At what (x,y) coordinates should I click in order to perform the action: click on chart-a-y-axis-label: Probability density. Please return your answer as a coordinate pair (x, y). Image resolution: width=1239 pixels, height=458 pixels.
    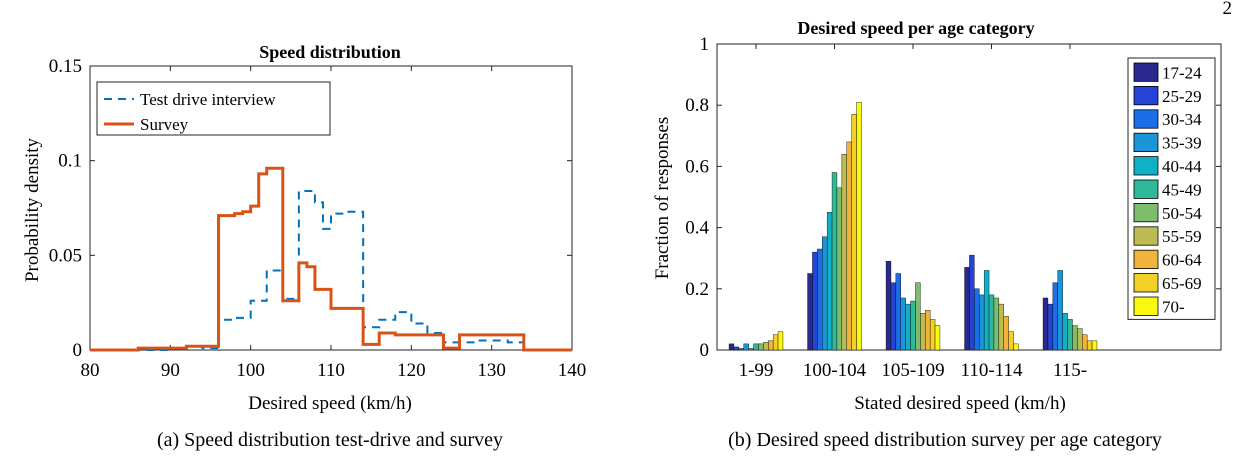
    Looking at the image, I should click on (32, 209).